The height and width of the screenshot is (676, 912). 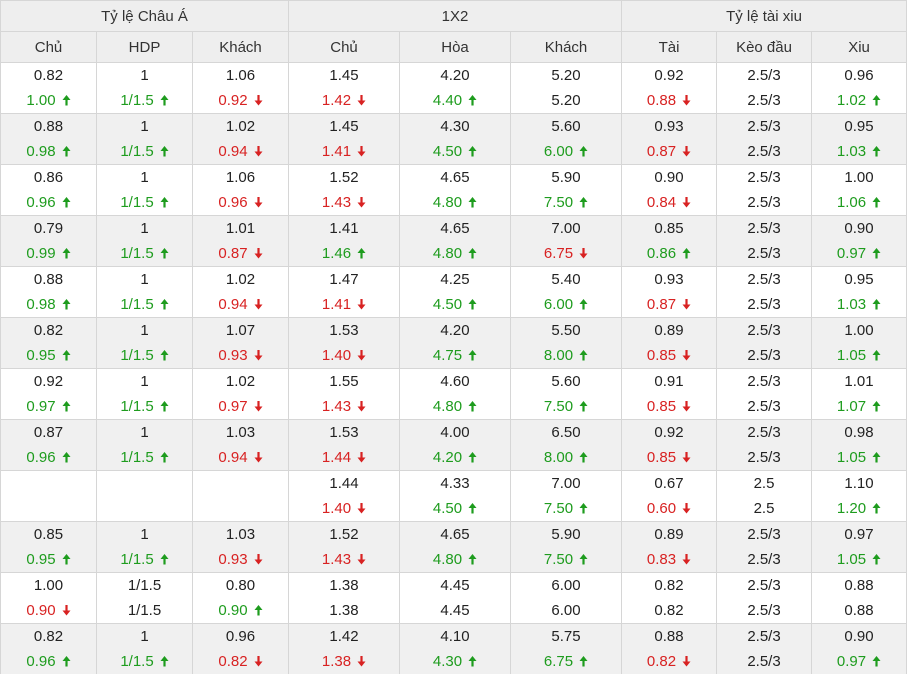 I want to click on column-header-away: Khách, so click(x=240, y=47).